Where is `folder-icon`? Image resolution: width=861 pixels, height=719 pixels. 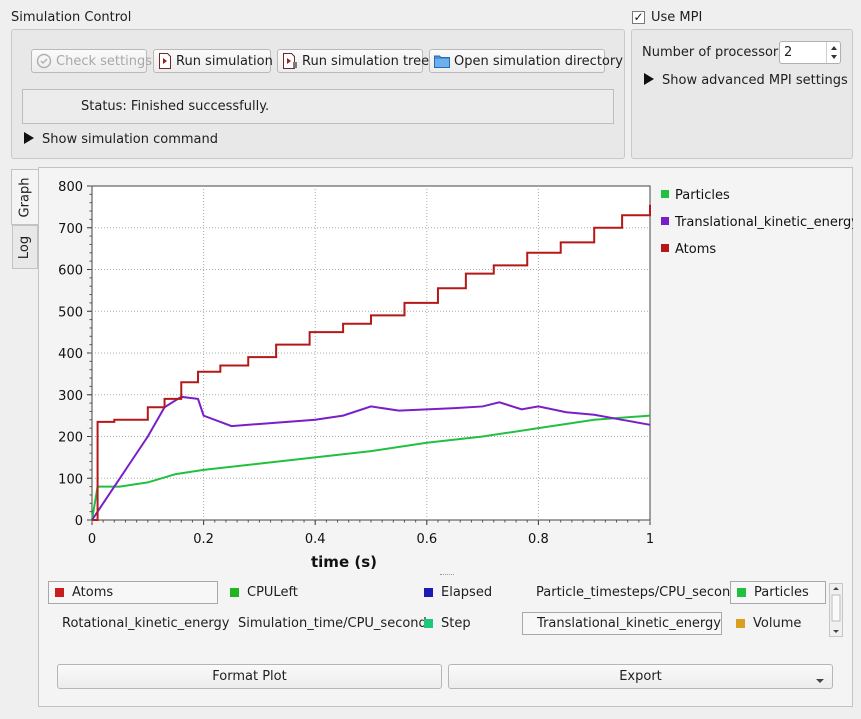 folder-icon is located at coordinates (442, 61).